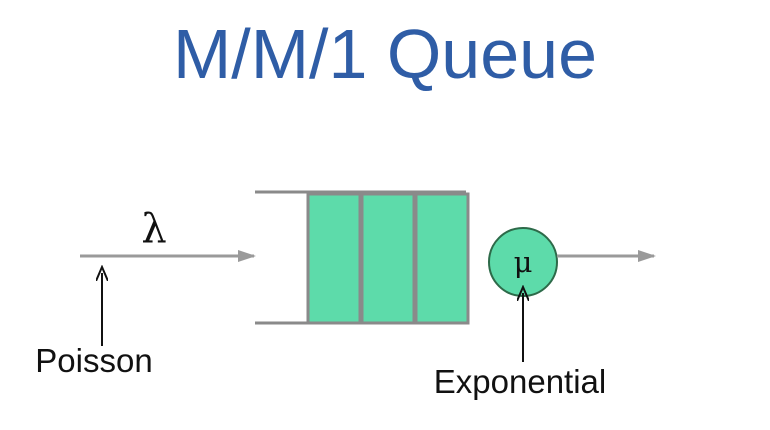  Describe the element at coordinates (385, 54) in the screenshot. I see `diagram-title: M/M/1 Queue` at that location.